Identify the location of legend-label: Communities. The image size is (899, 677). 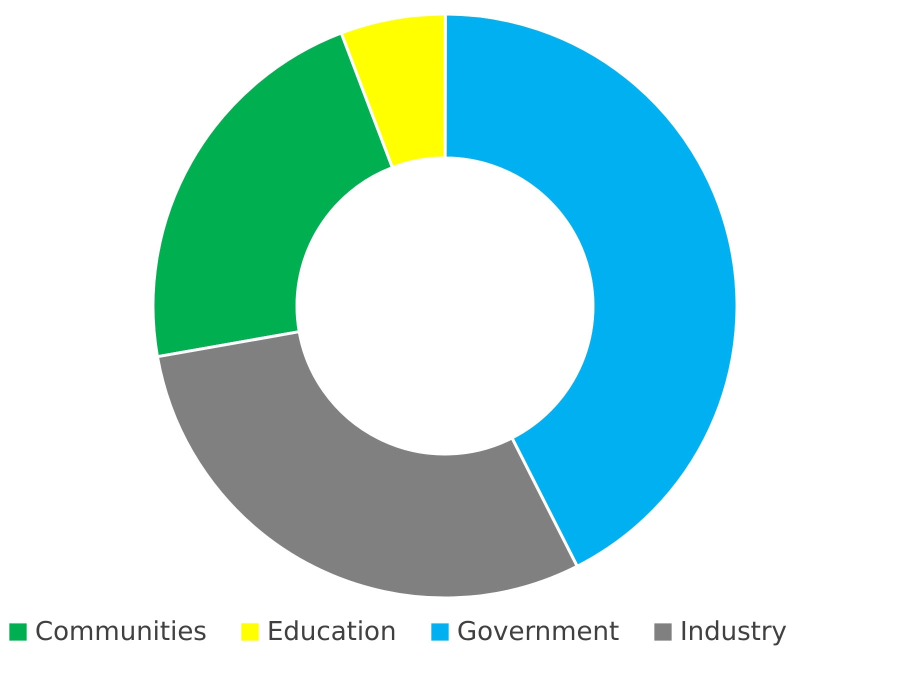
(121, 632).